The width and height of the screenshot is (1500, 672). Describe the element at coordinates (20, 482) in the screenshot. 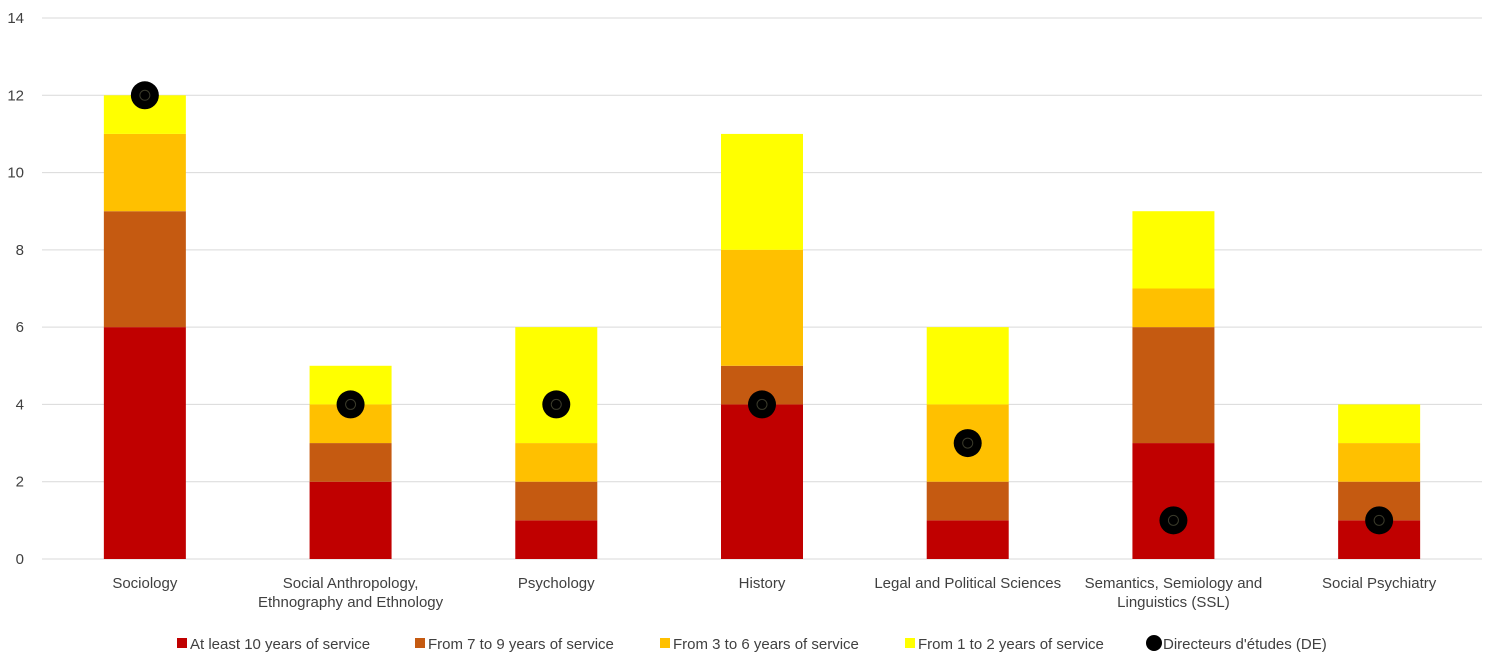

I see `y-tick-label: 2` at that location.